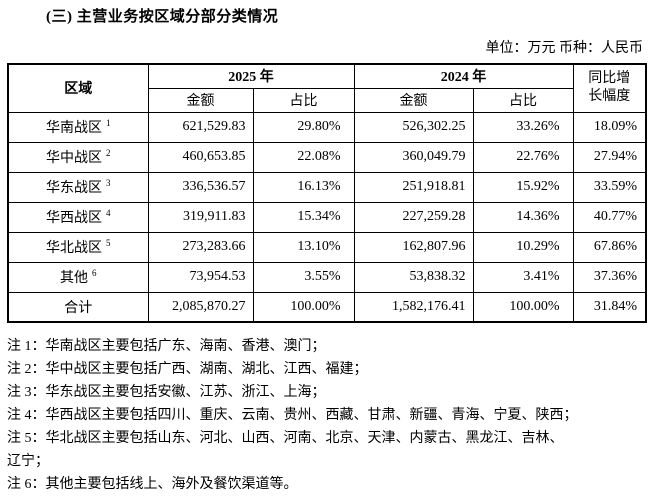 This screenshot has width=650, height=497. What do you see at coordinates (609, 247) in the screenshot?
I see `yoy-cell: 67.86%` at bounding box center [609, 247].